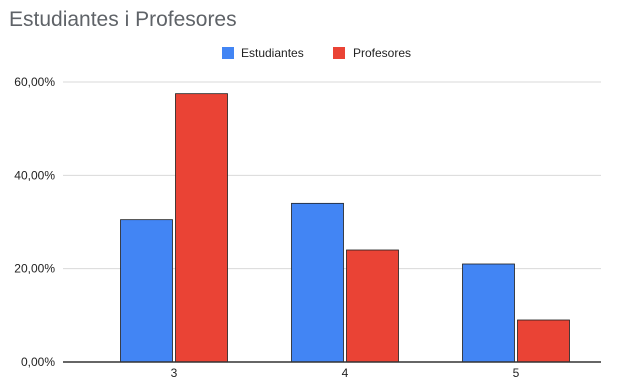 The image size is (620, 379). Describe the element at coordinates (316, 53) in the screenshot. I see `legend: Estudiantes Profesores` at that location.